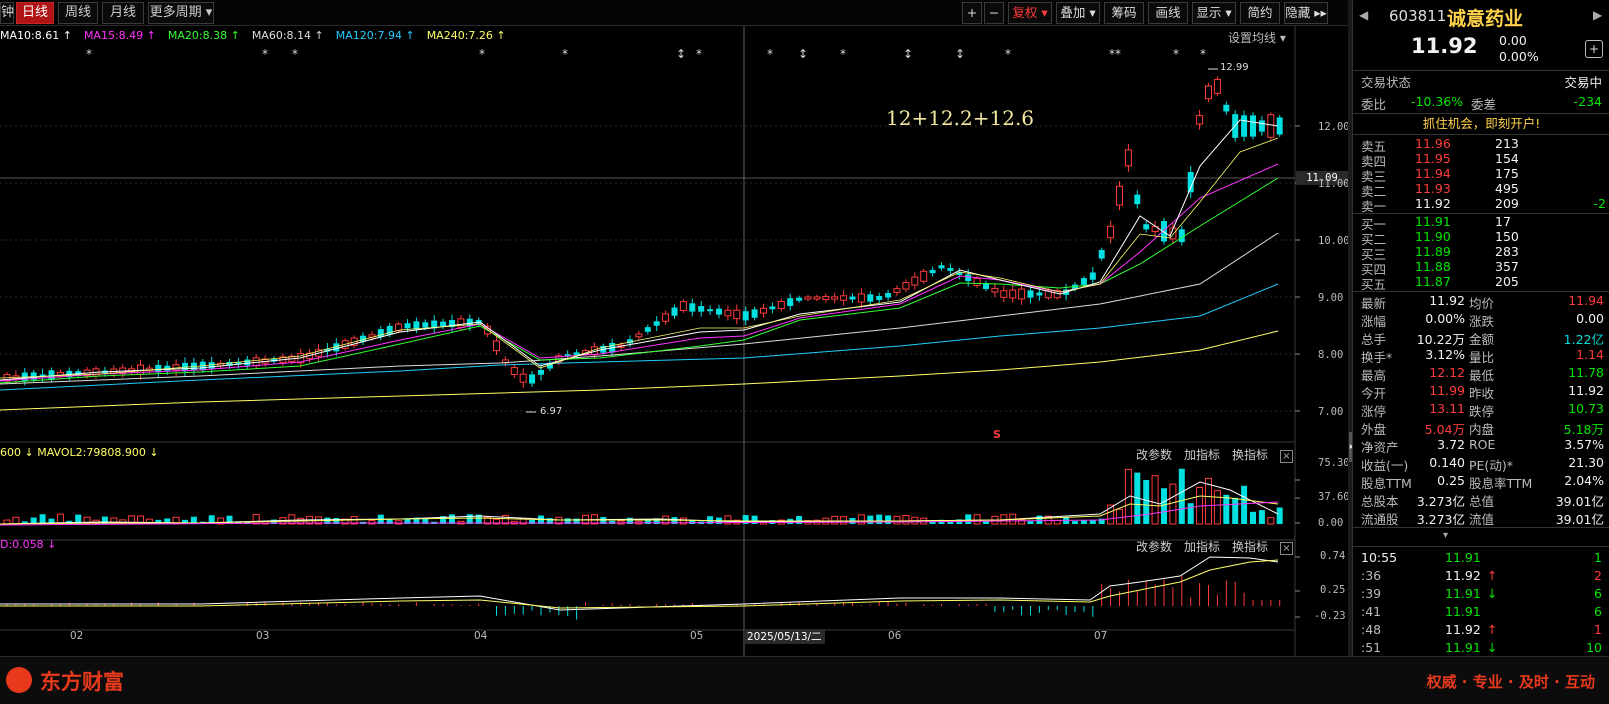 This screenshot has width=1609, height=704. I want to click on ma240-label: MA240:7.26 ↑, so click(466, 35).